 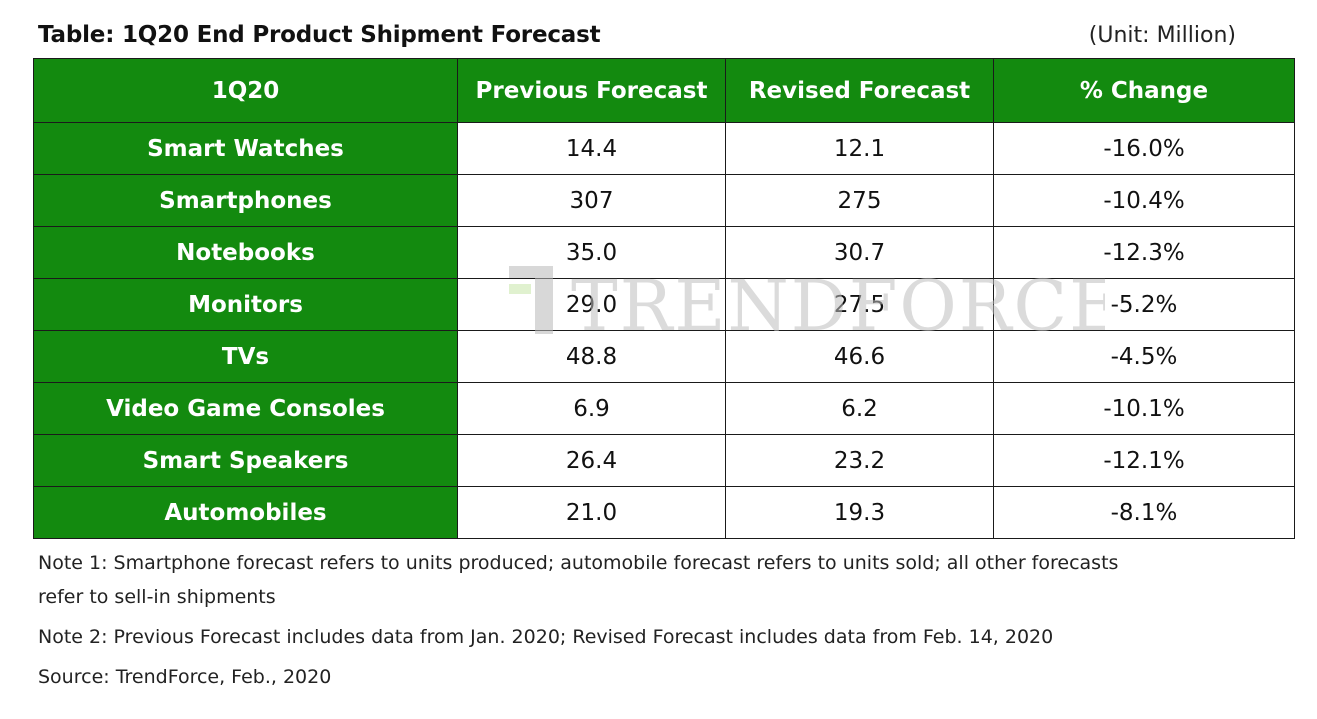 I want to click on table-row: Video Game Consoles 6.9 6.2 -10.1%, so click(x=664, y=408).